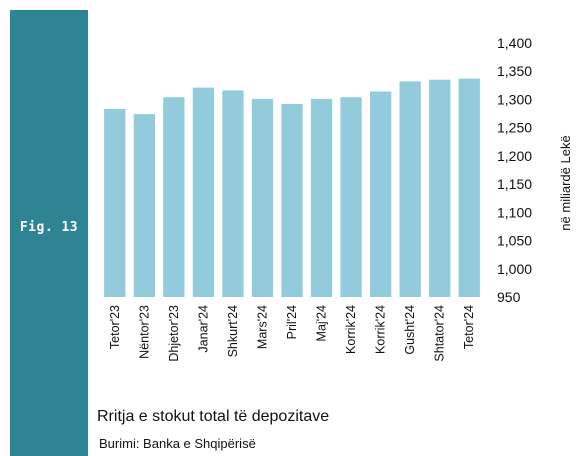  Describe the element at coordinates (565, 182) in the screenshot. I see `y-axis-label: në miliardë Lekë` at that location.